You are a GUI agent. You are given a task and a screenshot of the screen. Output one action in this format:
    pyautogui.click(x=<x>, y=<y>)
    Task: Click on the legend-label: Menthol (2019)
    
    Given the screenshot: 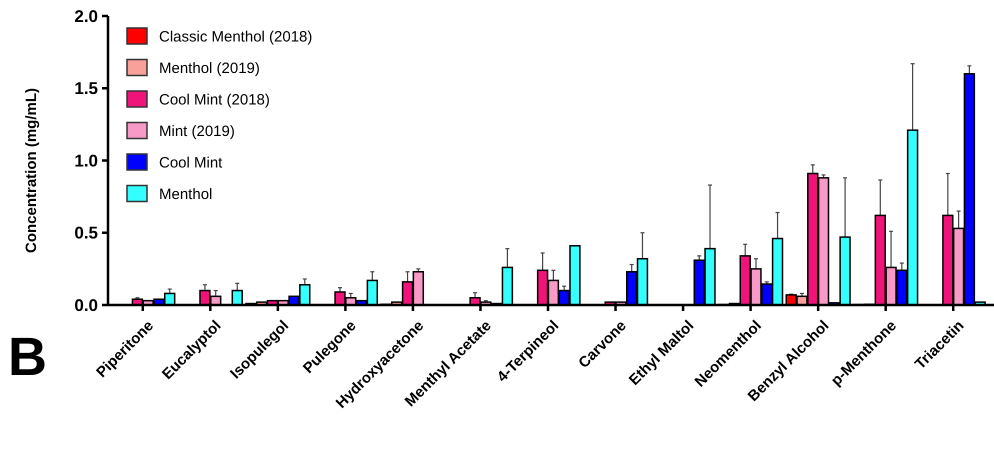 What is the action you would take?
    pyautogui.click(x=209, y=68)
    